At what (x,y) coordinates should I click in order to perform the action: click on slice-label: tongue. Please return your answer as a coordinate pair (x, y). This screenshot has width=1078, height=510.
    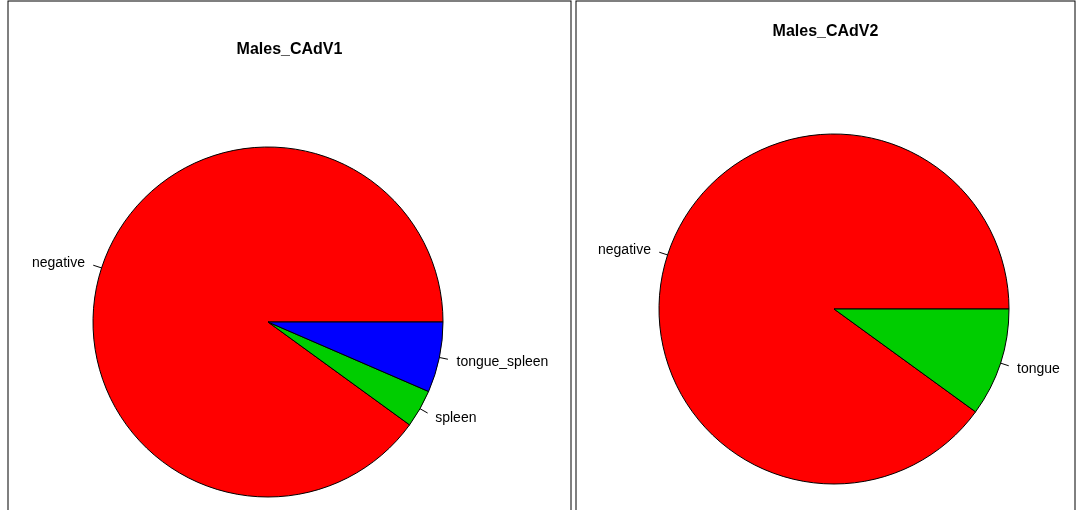
    Looking at the image, I should click on (1039, 368).